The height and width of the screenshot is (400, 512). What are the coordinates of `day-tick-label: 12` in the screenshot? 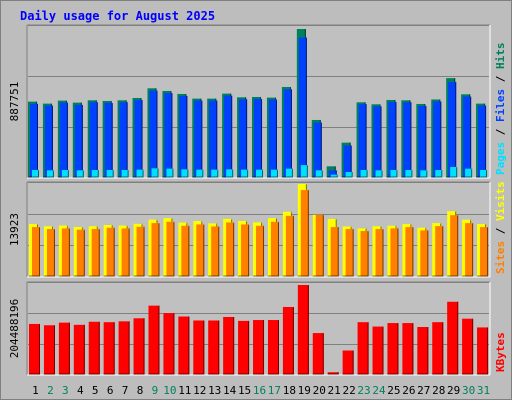 It's located at (199, 390).